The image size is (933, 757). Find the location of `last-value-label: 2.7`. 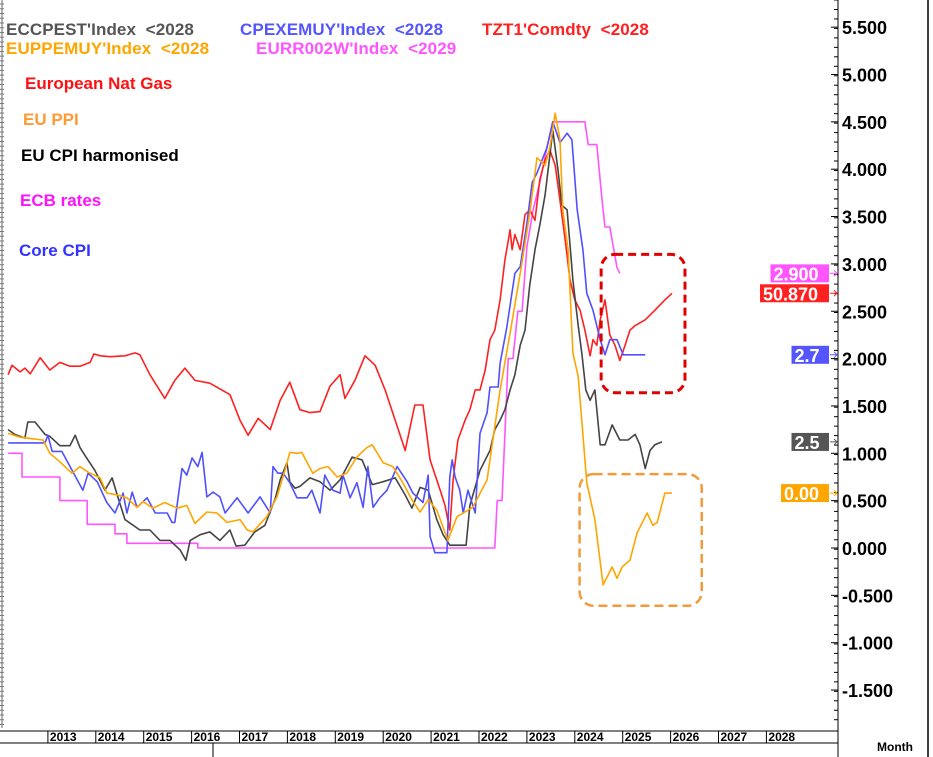

last-value-label: 2.7 is located at coordinates (807, 356).